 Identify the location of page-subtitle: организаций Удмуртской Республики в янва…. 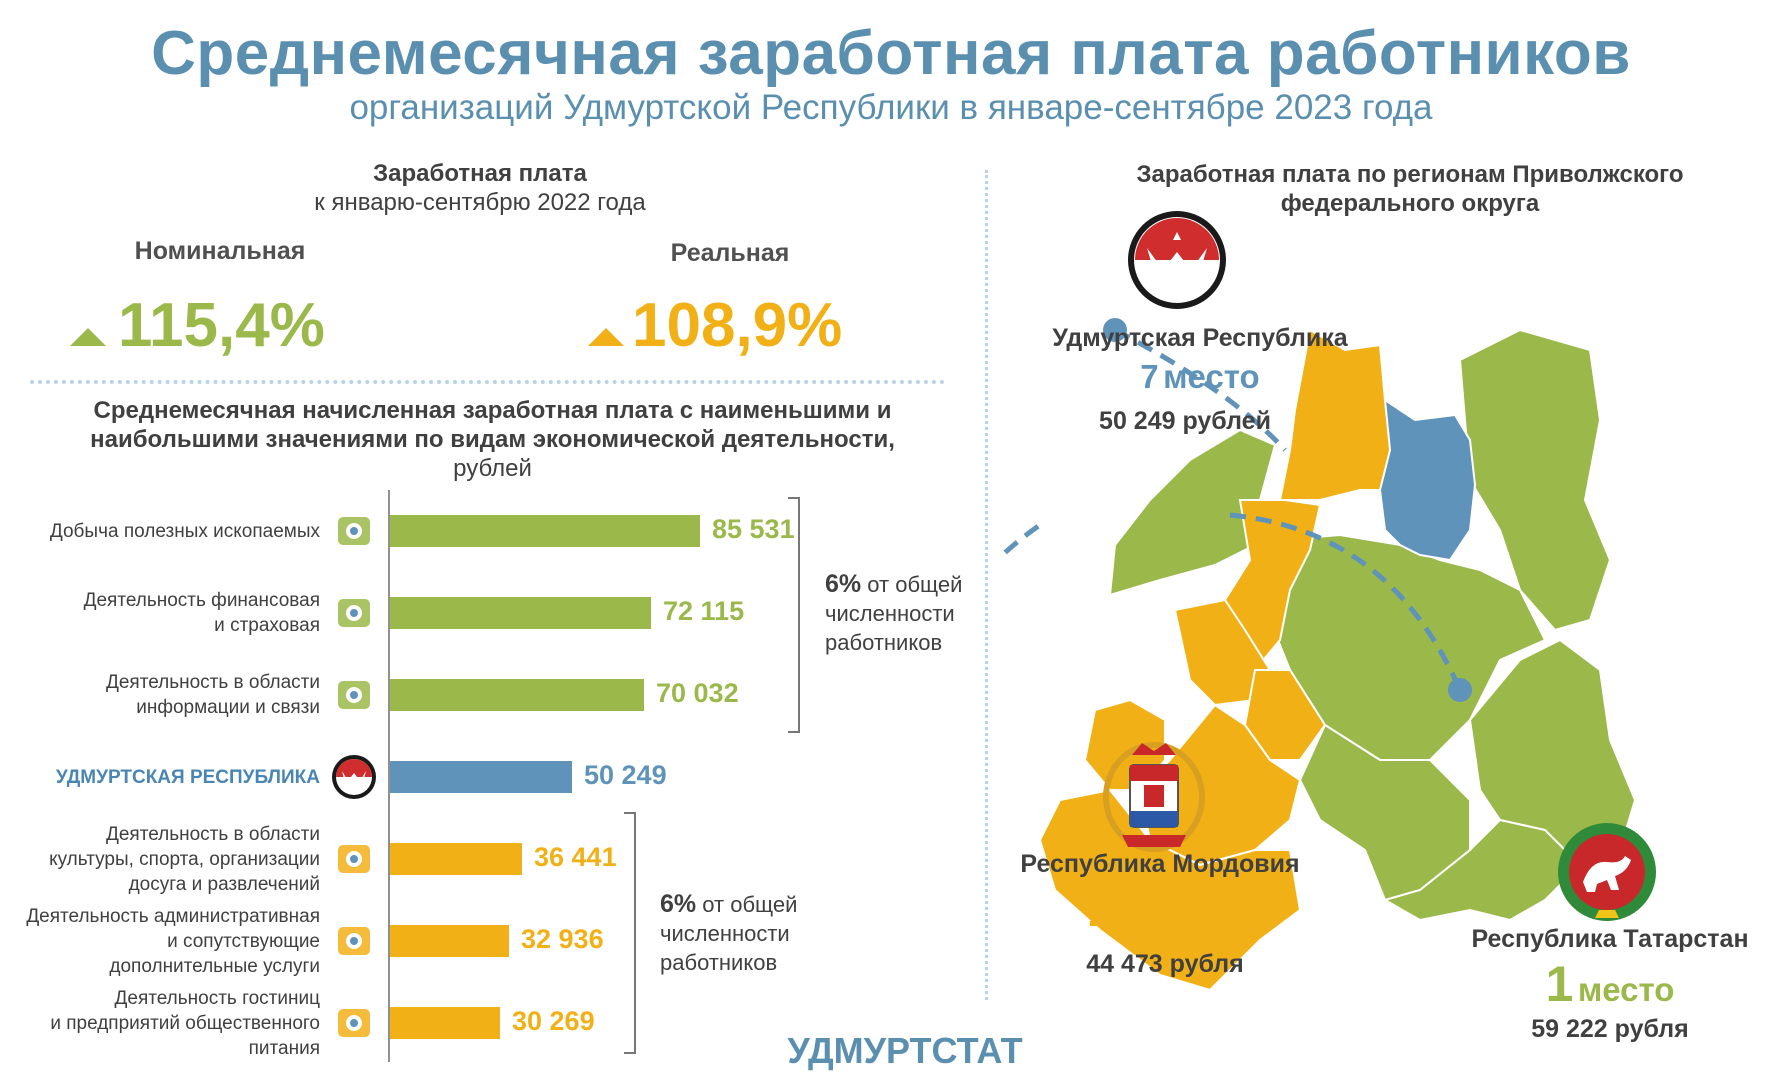
(891, 107).